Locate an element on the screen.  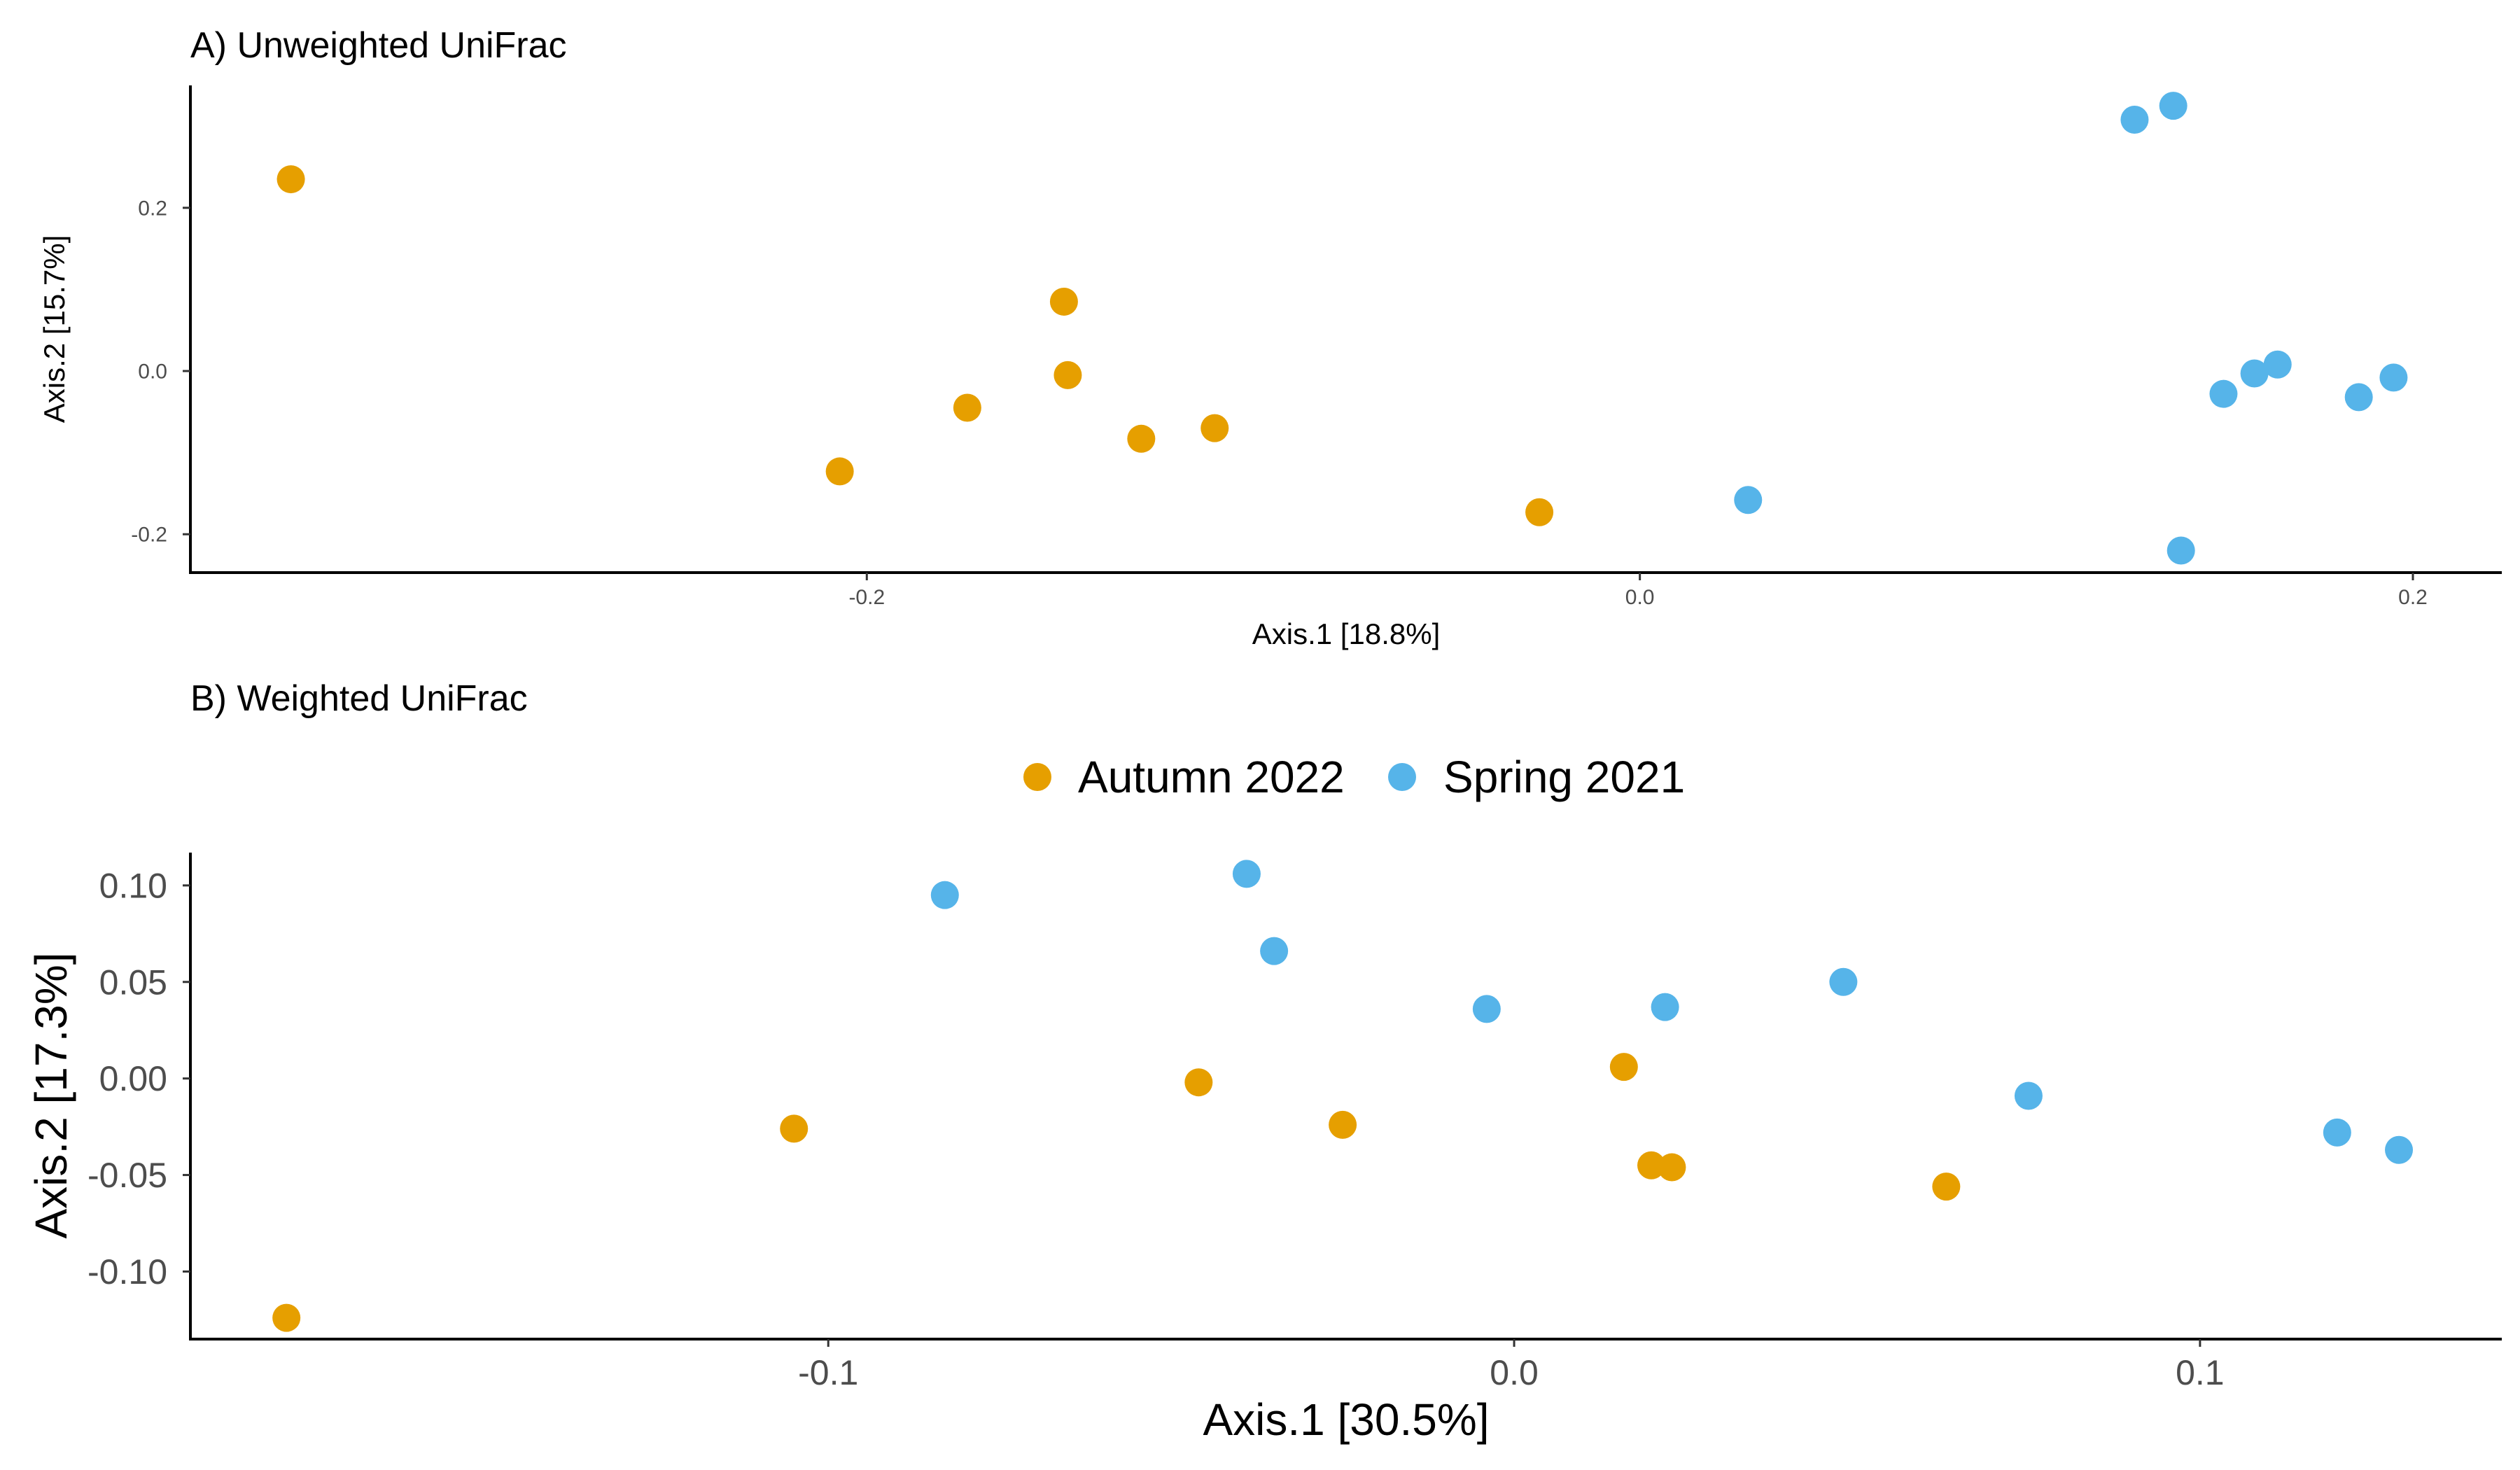
panel-b-y-tick-label: 0.00 is located at coordinates (133, 1078).